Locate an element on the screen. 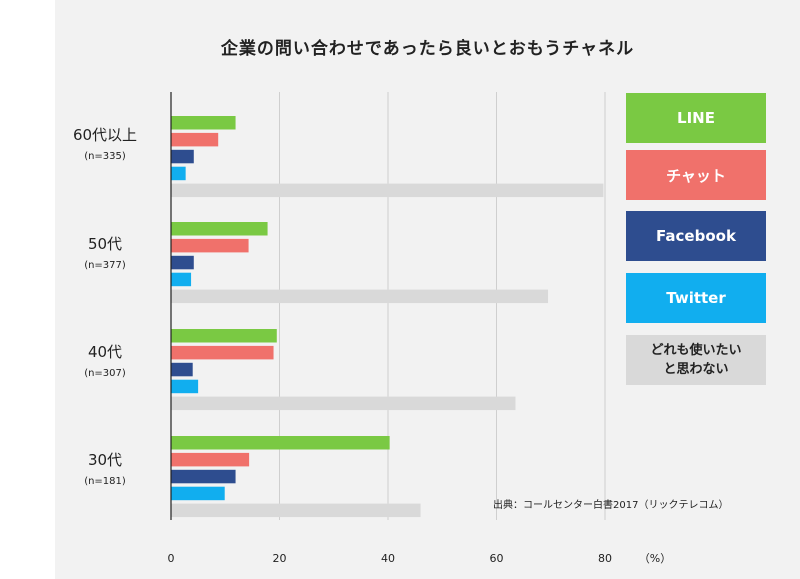  bar-group3-series0 is located at coordinates (280, 443).